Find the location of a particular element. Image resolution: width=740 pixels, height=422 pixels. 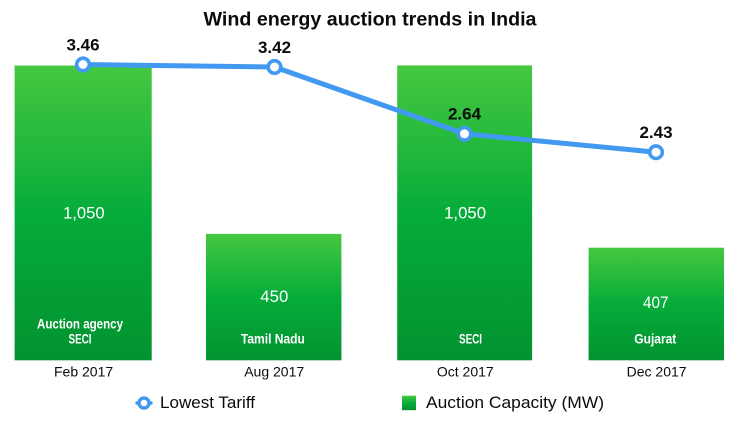

svg-text: Aug 2017 is located at coordinates (274, 372).